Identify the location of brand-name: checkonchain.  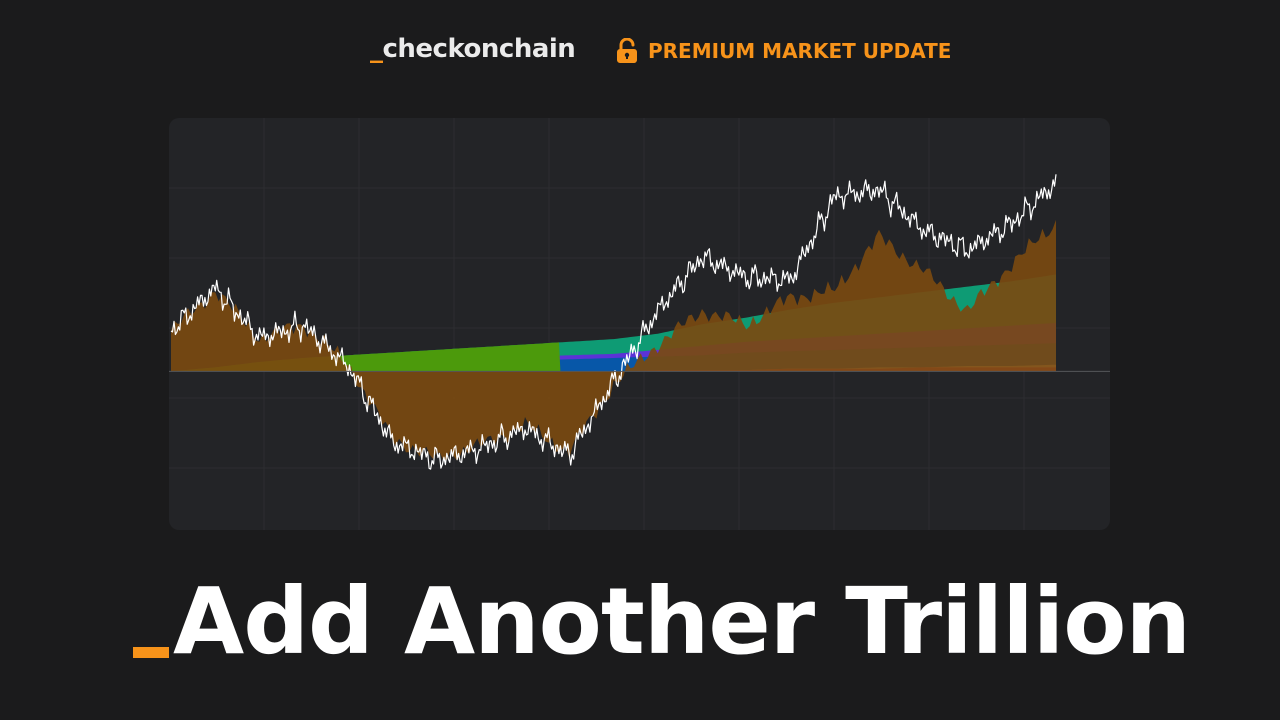
(479, 49).